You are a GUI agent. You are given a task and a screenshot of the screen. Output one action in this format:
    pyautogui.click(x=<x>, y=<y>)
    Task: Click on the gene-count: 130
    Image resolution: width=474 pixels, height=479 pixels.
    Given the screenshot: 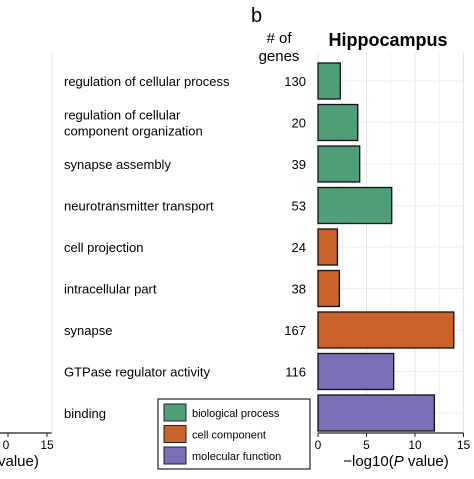 What is the action you would take?
    pyautogui.click(x=295, y=81)
    